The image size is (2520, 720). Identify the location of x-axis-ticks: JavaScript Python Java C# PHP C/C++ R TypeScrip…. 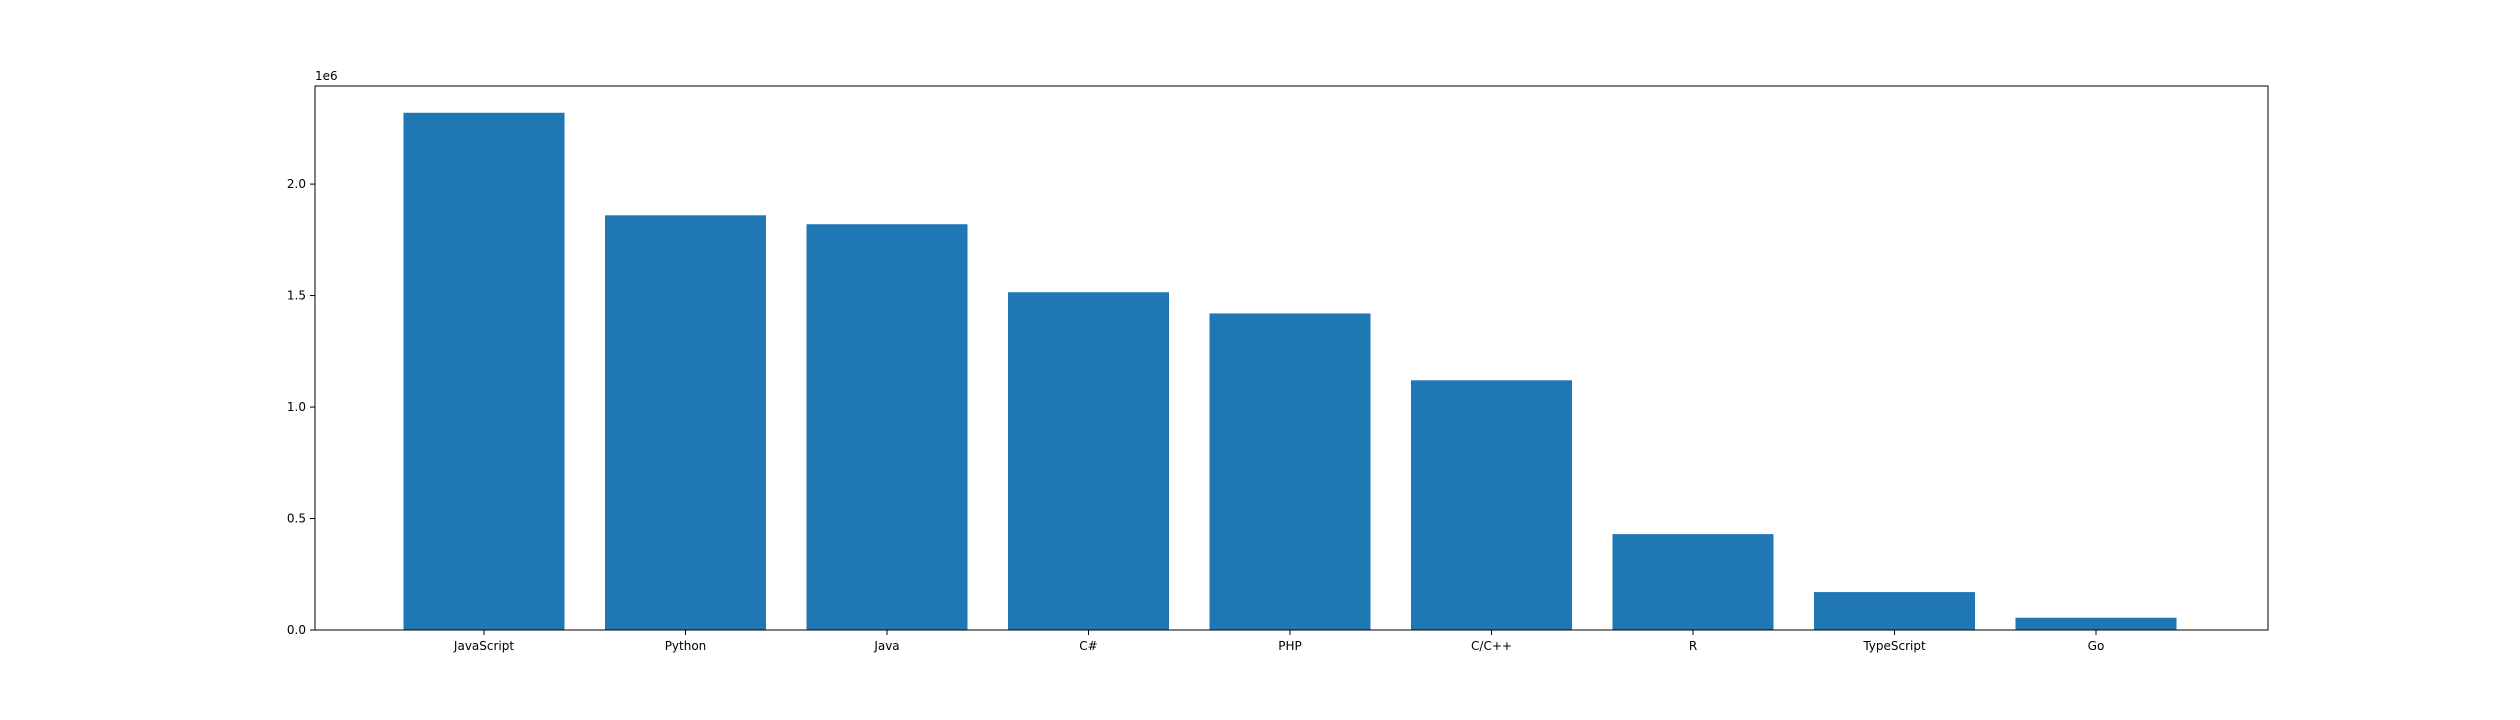
(1278, 641).